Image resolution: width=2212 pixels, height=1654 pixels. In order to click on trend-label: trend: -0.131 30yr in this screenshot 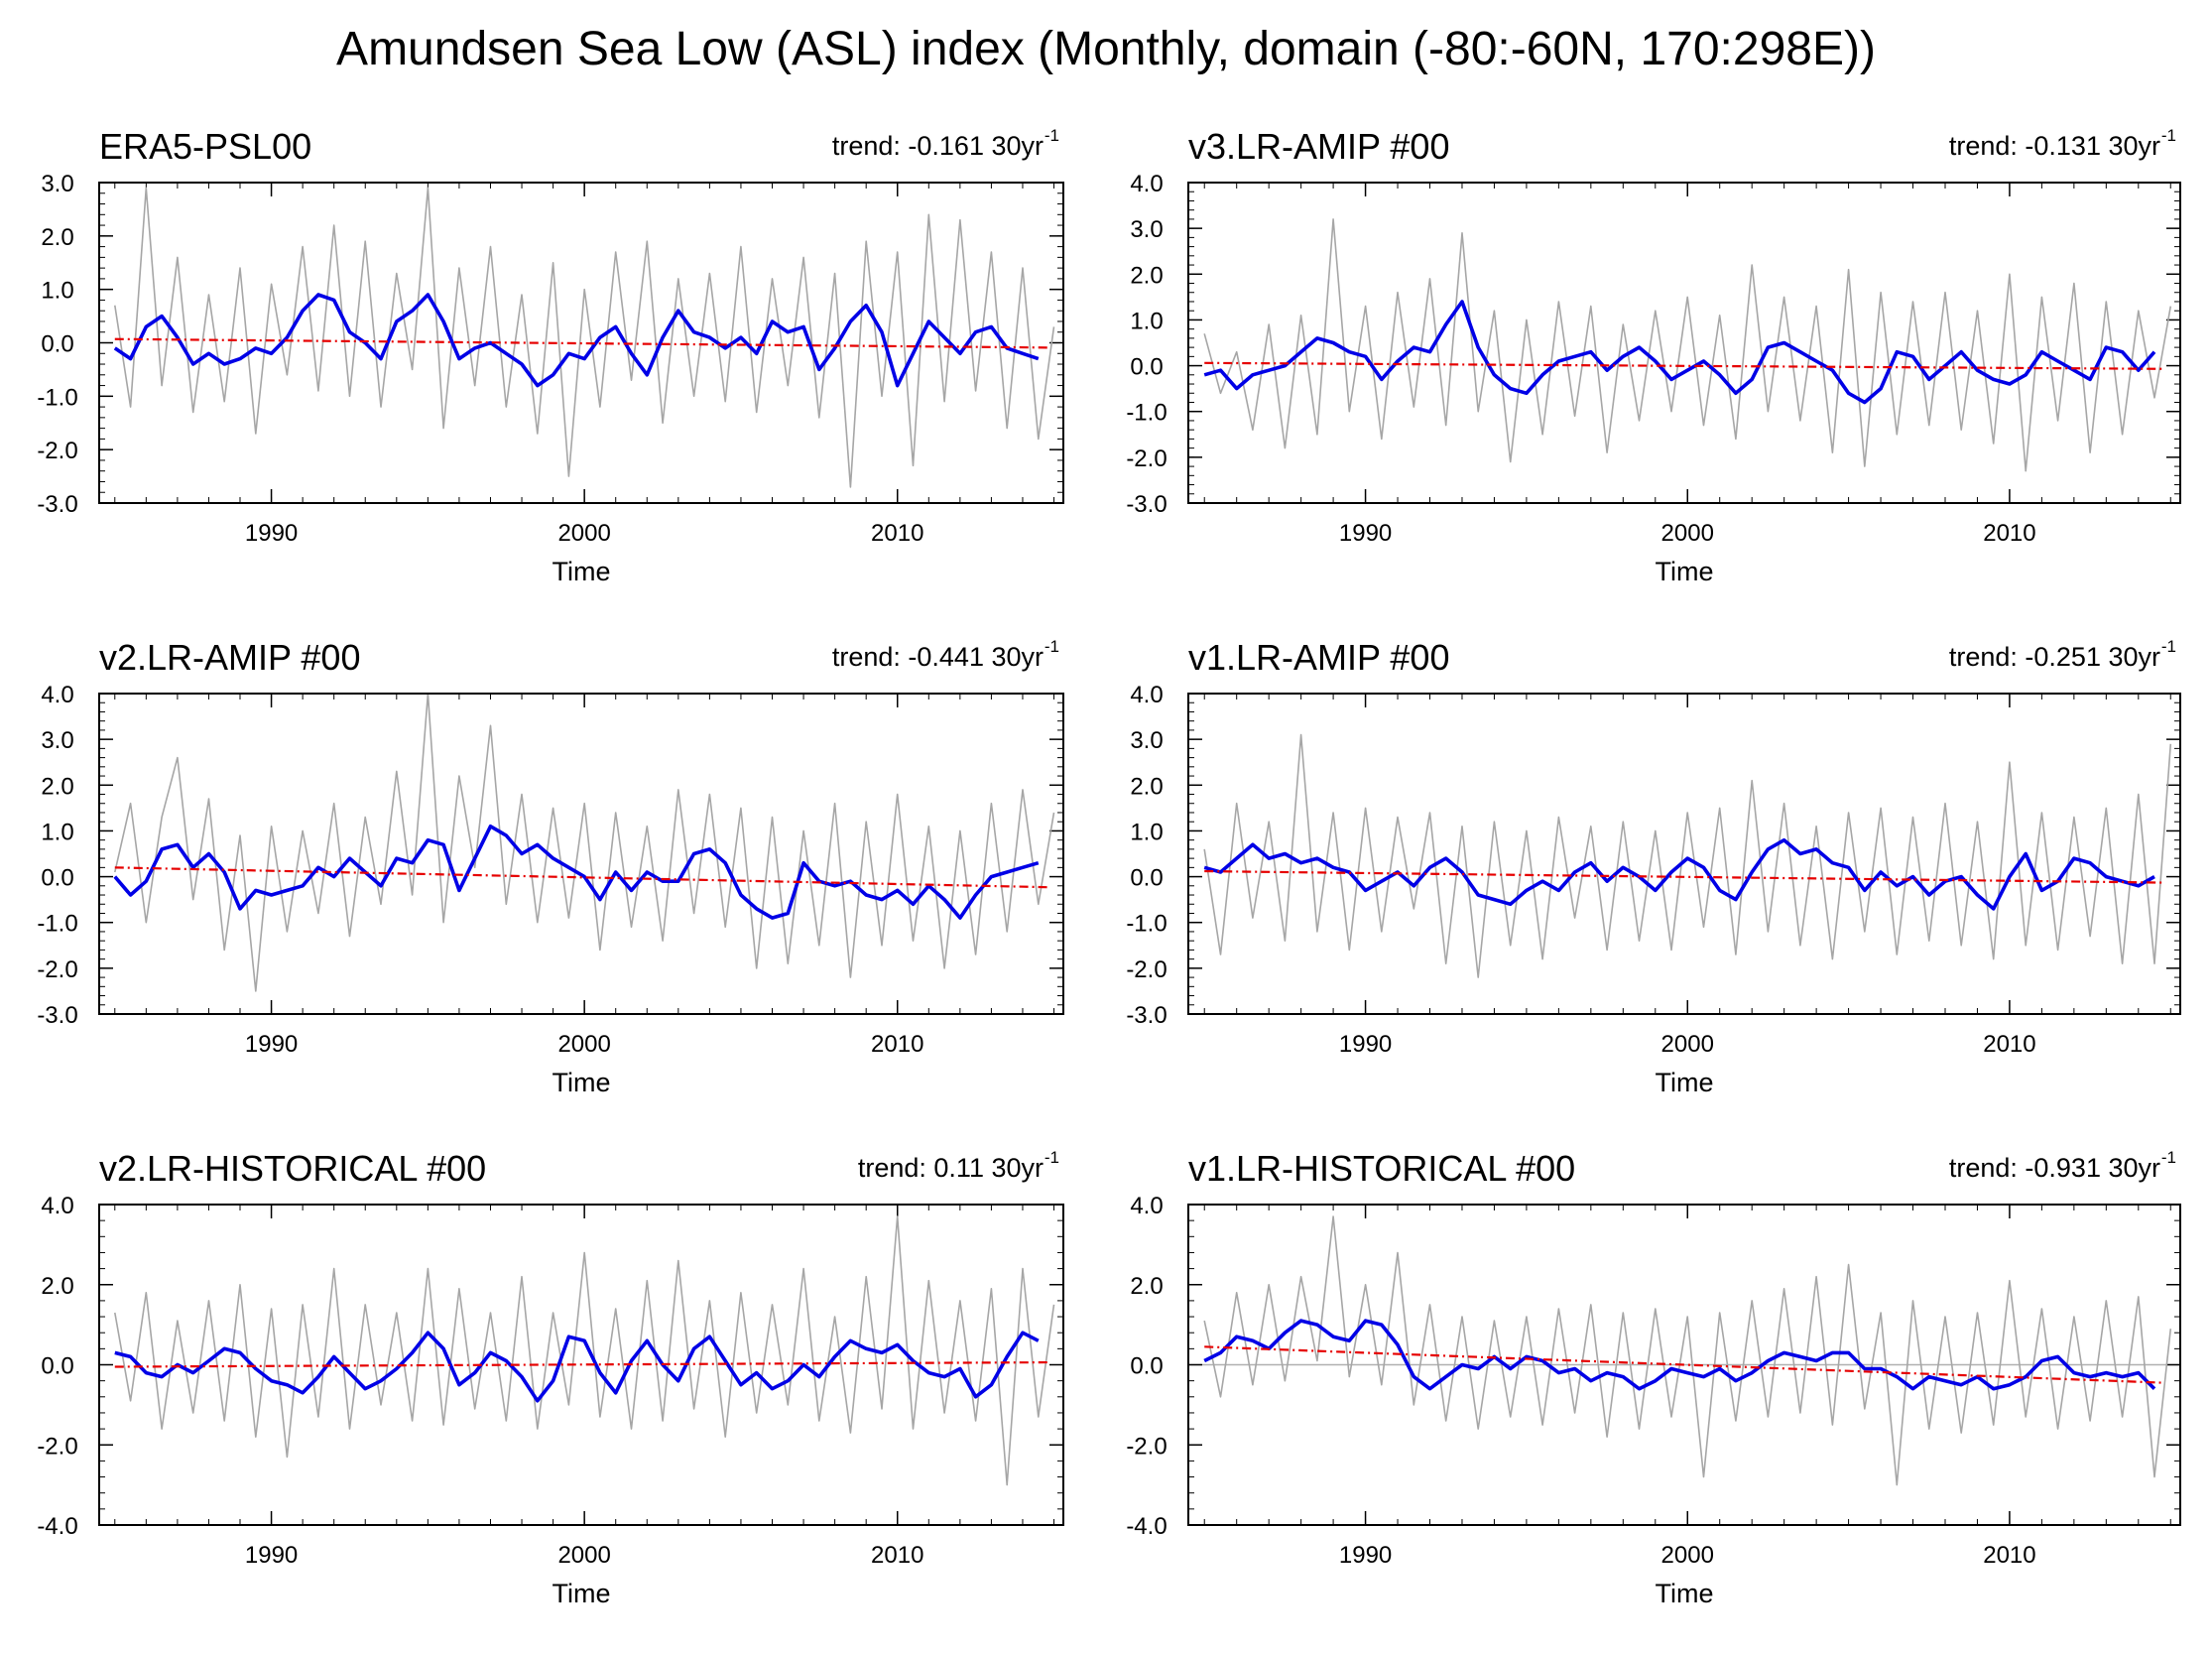, I will do `click(2054, 146)`.